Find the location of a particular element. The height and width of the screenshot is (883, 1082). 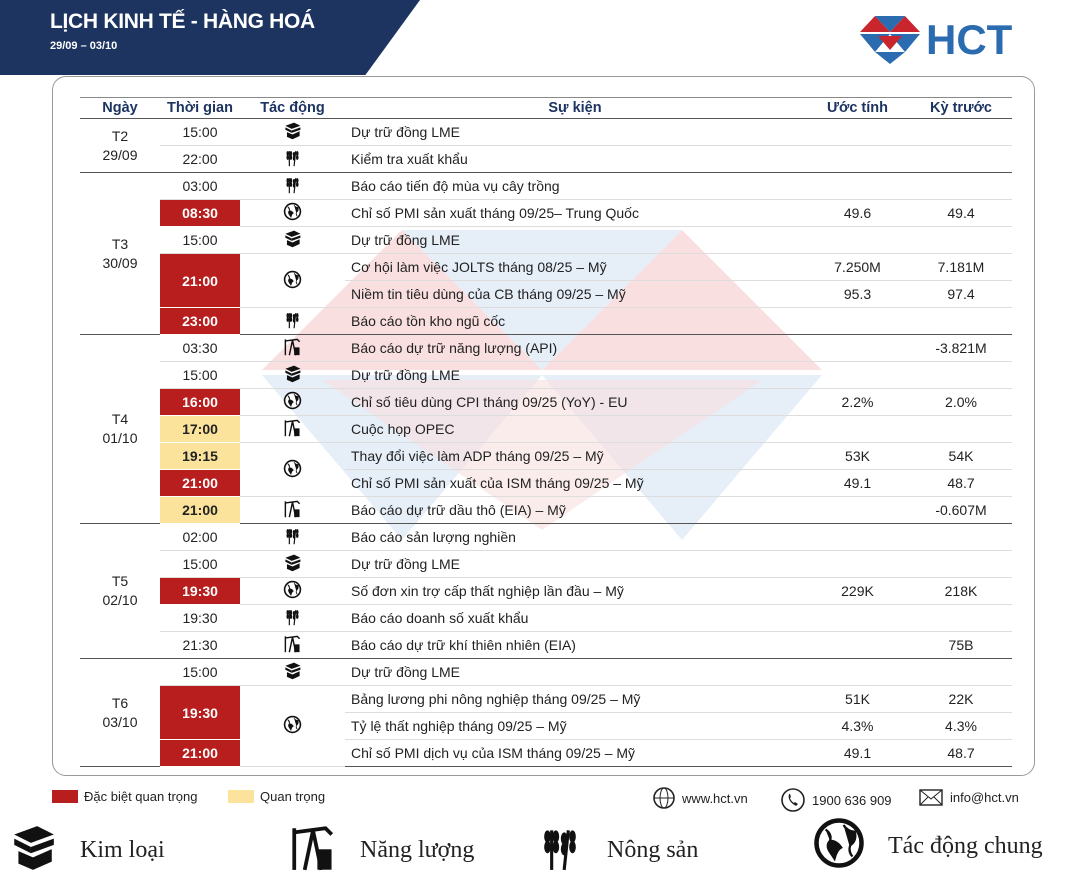

weekday: T4 is located at coordinates (120, 419).